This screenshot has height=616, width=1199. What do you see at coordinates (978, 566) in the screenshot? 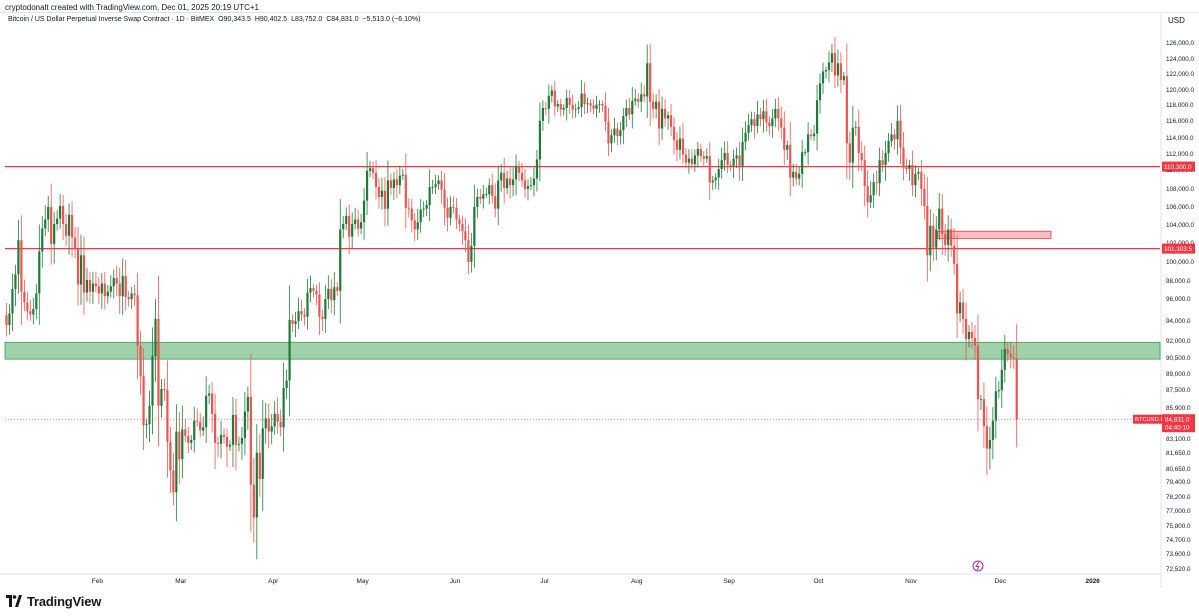
I see `event-marker-icon` at bounding box center [978, 566].